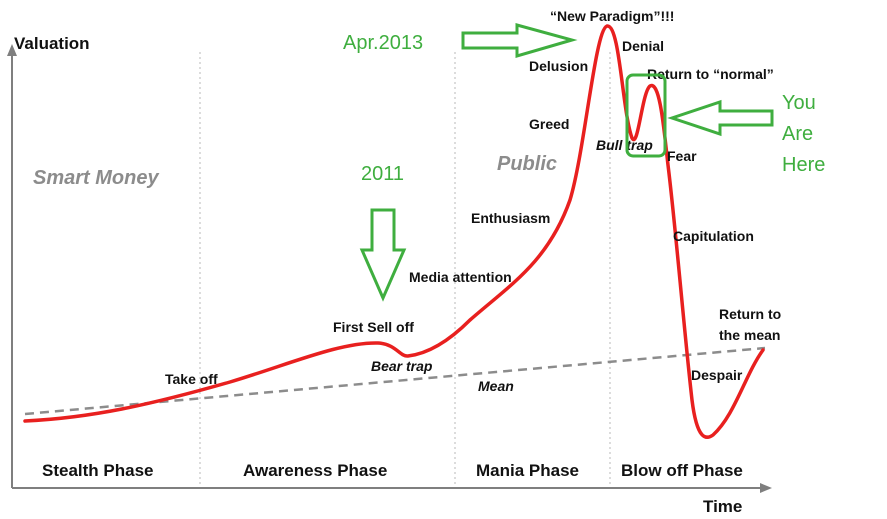  Describe the element at coordinates (510, 218) in the screenshot. I see `enthusiasm-label: Enthusiasm` at that location.